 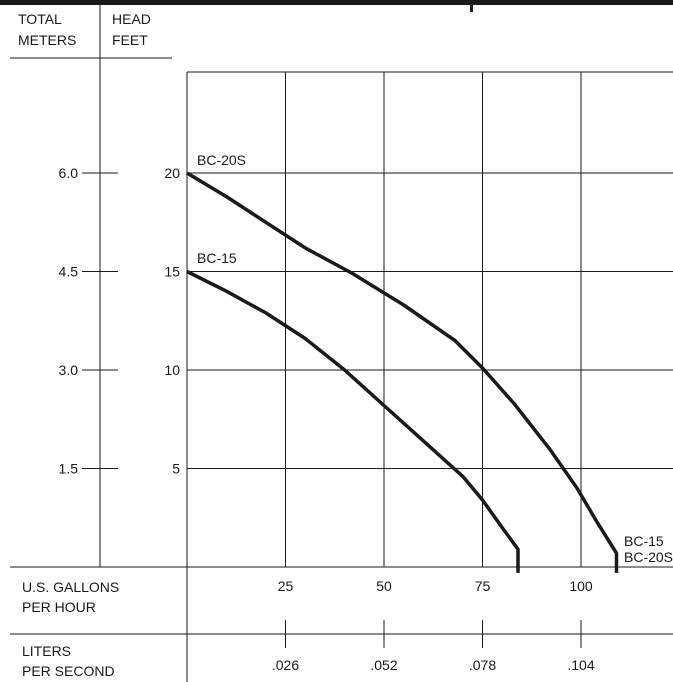 What do you see at coordinates (483, 586) in the screenshot?
I see `x-tick-gph-75: 75` at bounding box center [483, 586].